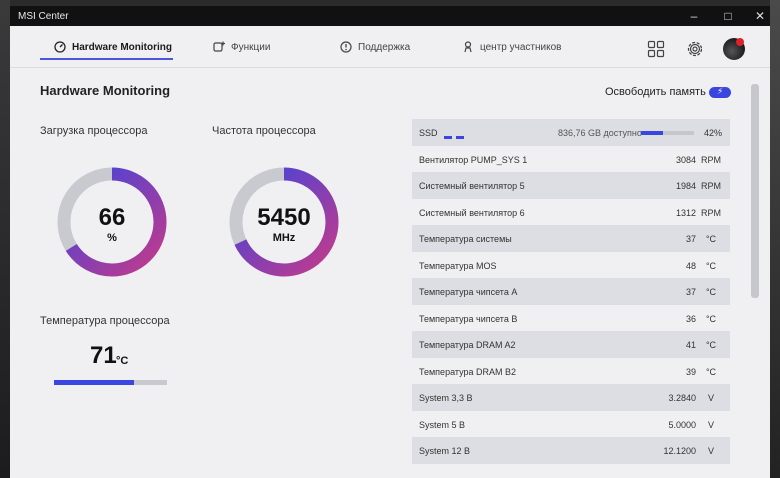 The width and height of the screenshot is (780, 478). What do you see at coordinates (690, 265) in the screenshot?
I see `sensor-value: 48` at bounding box center [690, 265].